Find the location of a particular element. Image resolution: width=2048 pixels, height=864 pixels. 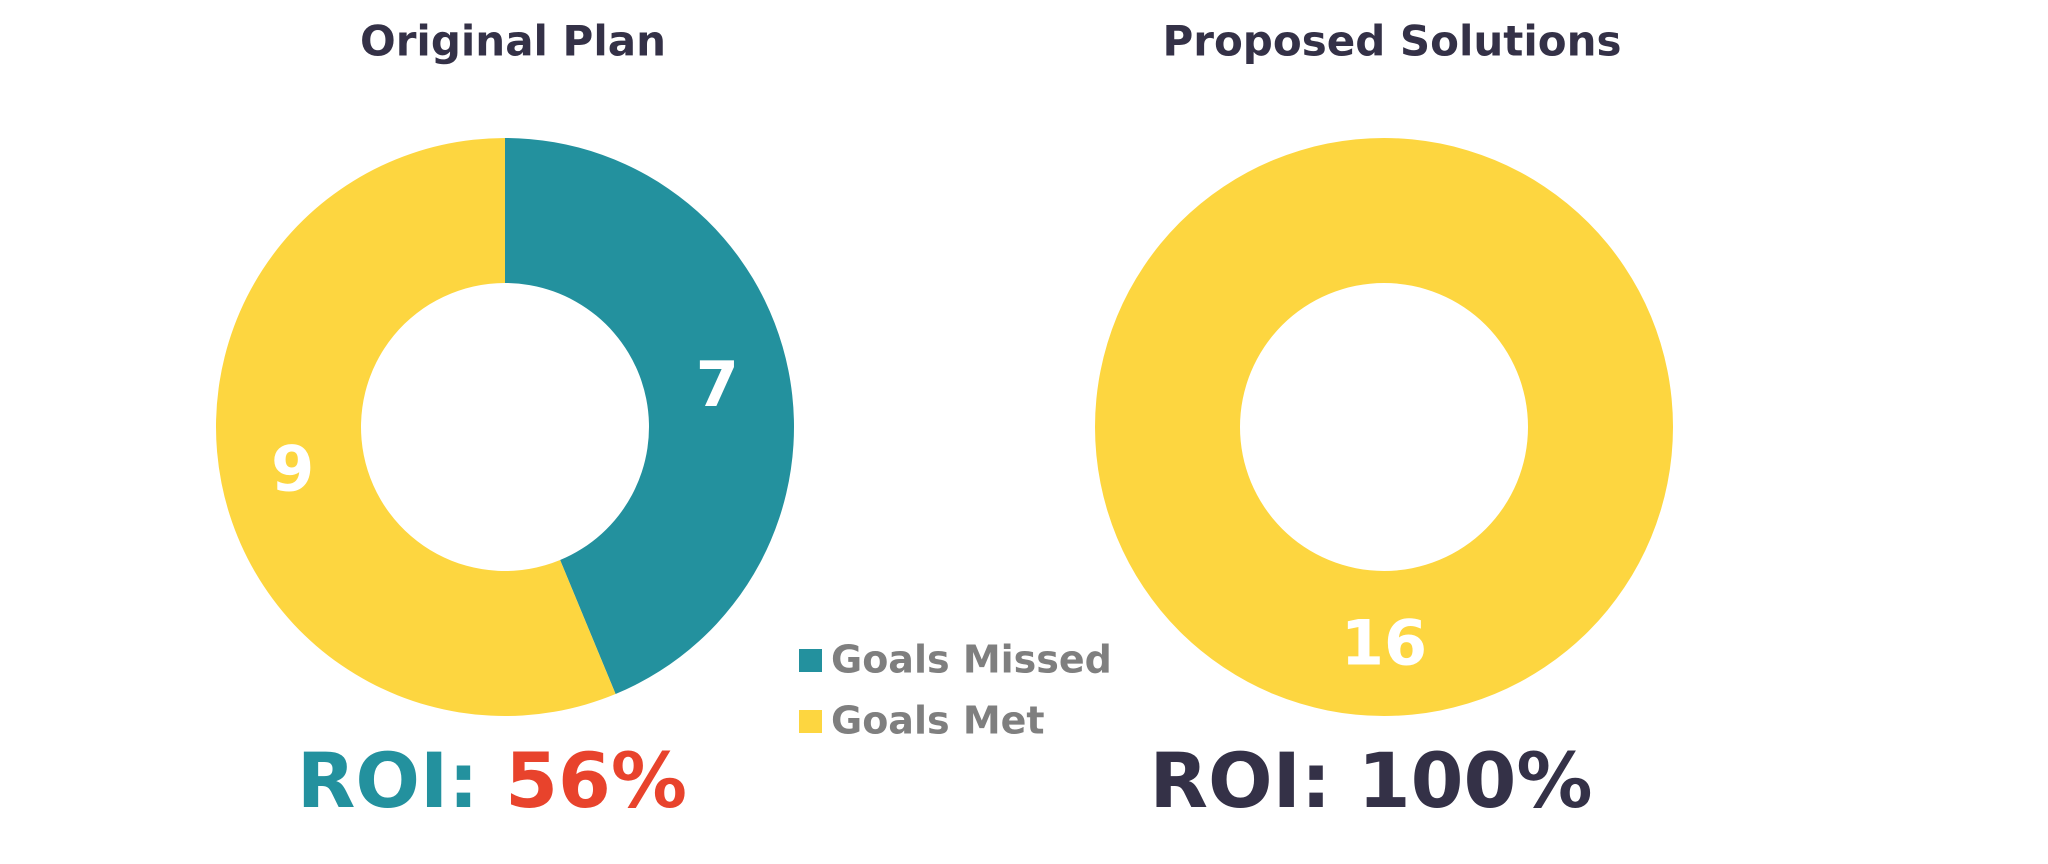

roi-value: 56% is located at coordinates (596, 780).